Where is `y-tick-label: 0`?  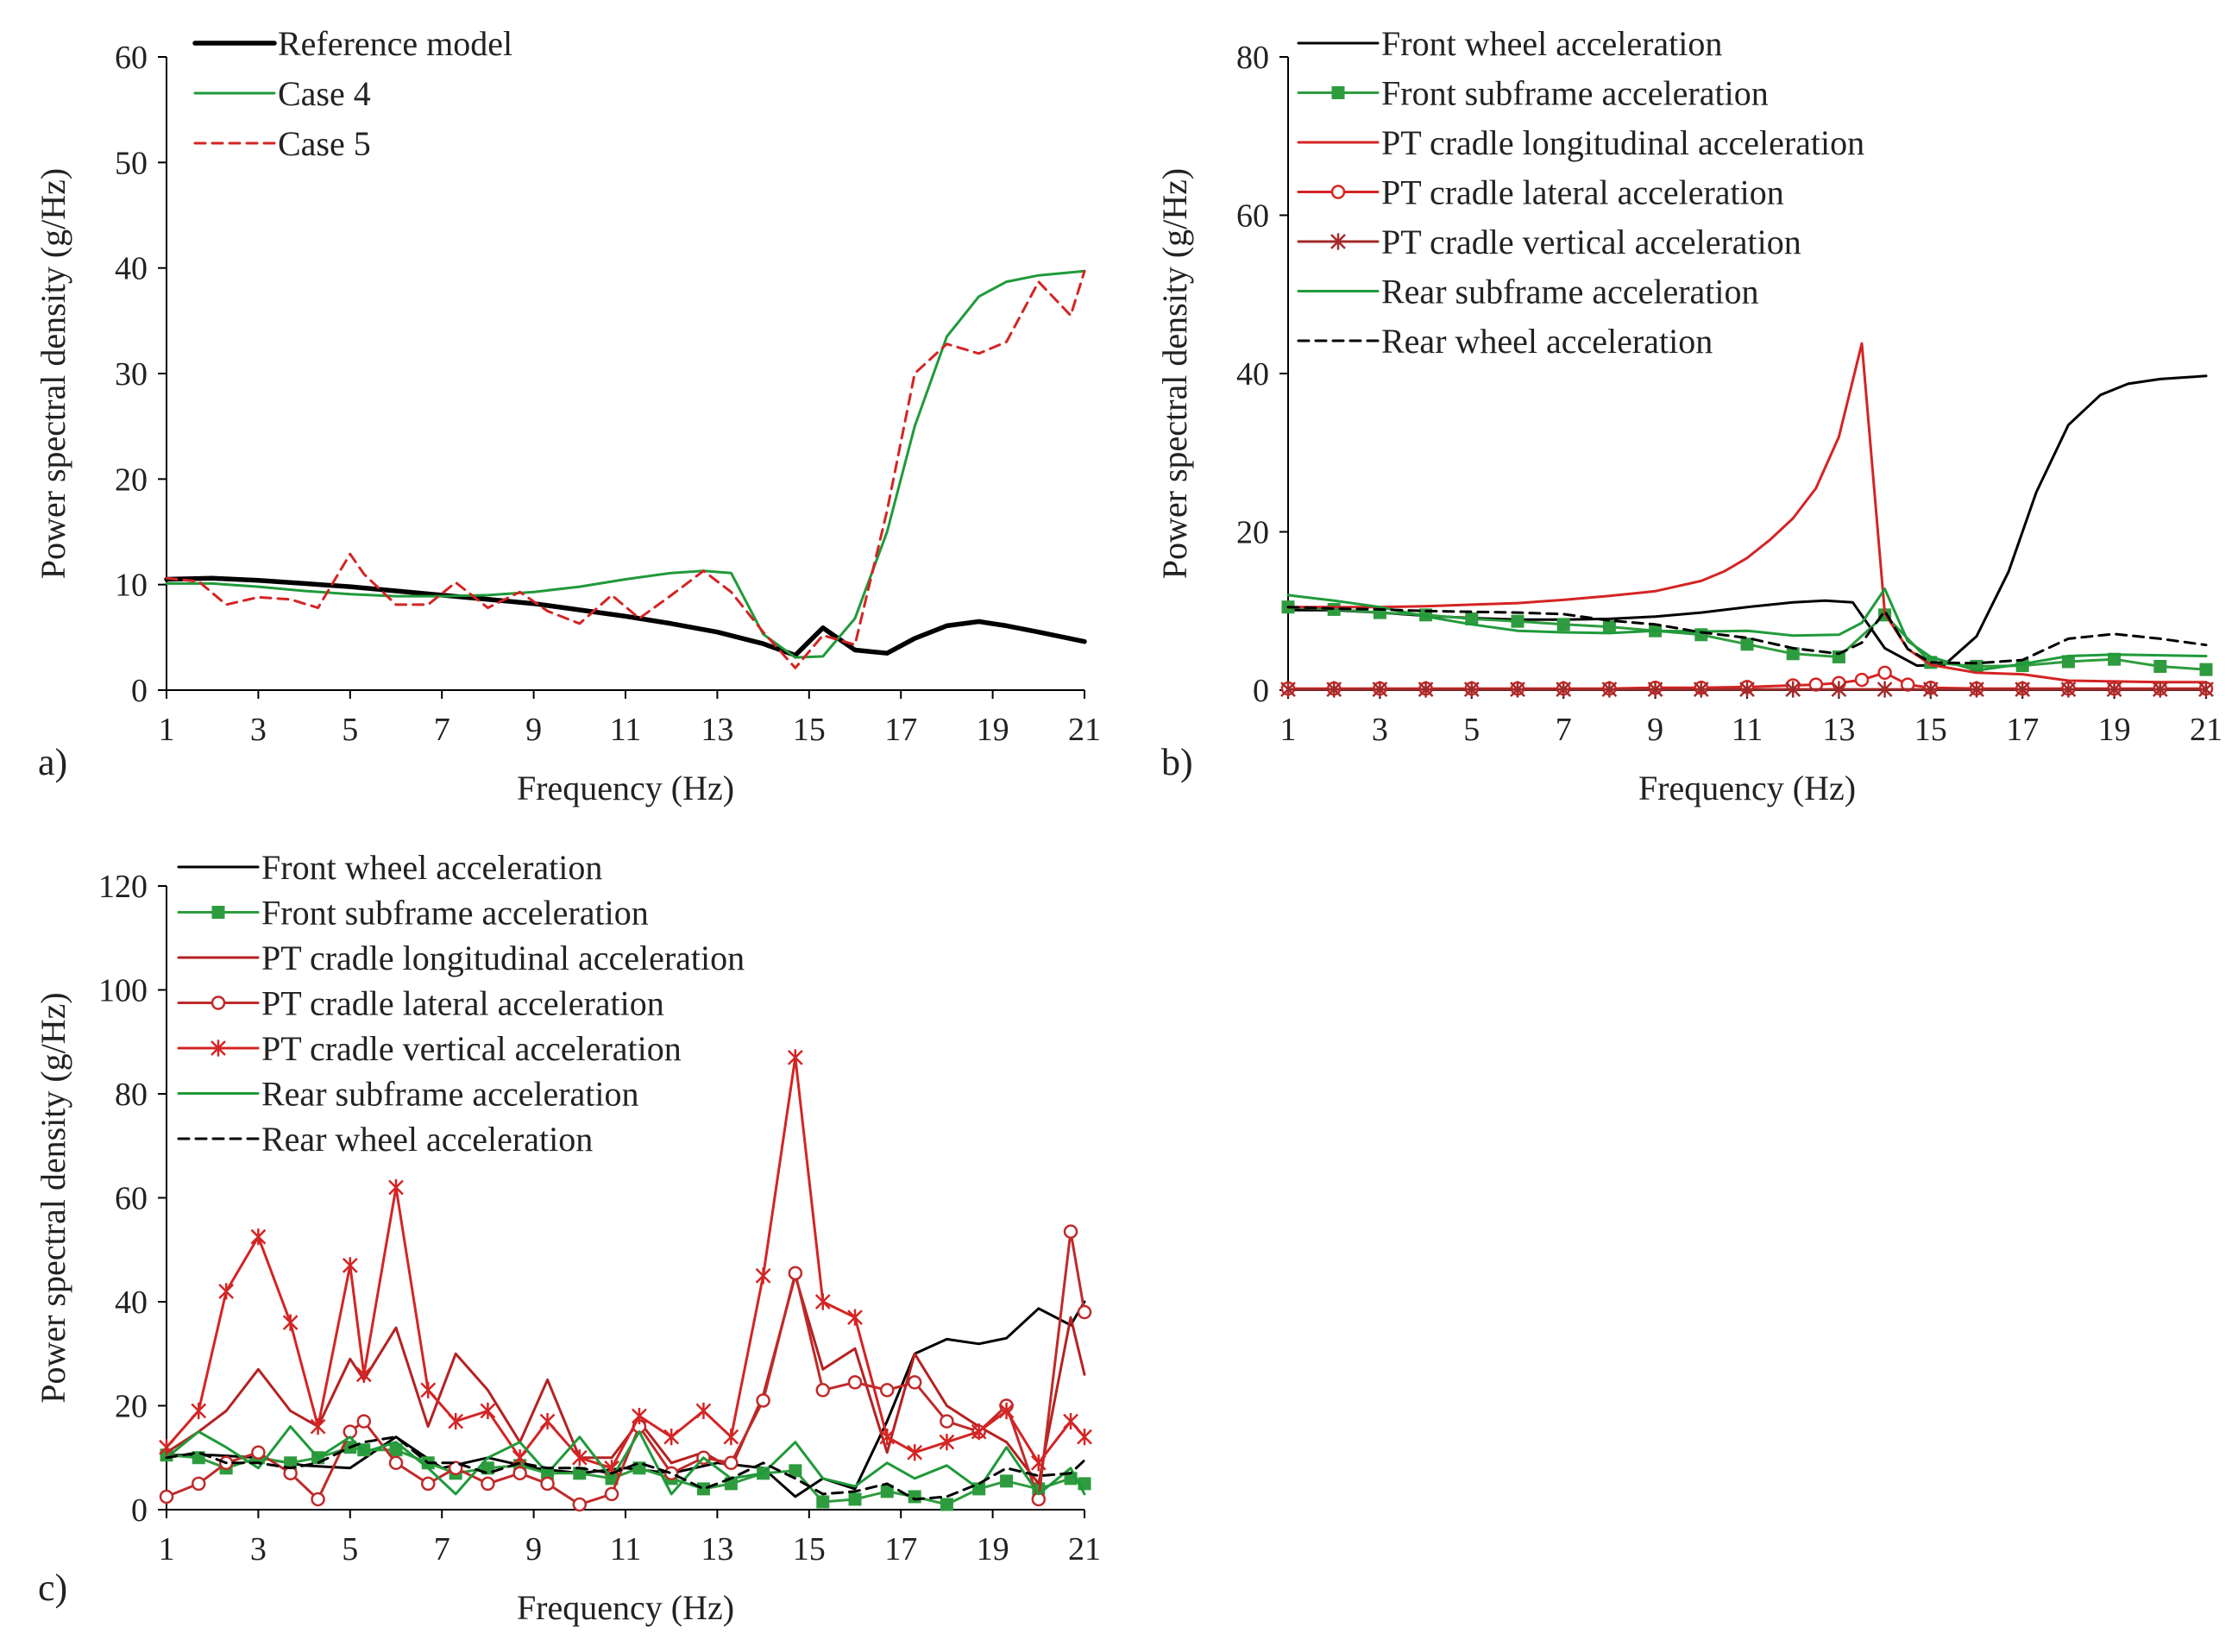
y-tick-label: 0 is located at coordinates (1261, 691).